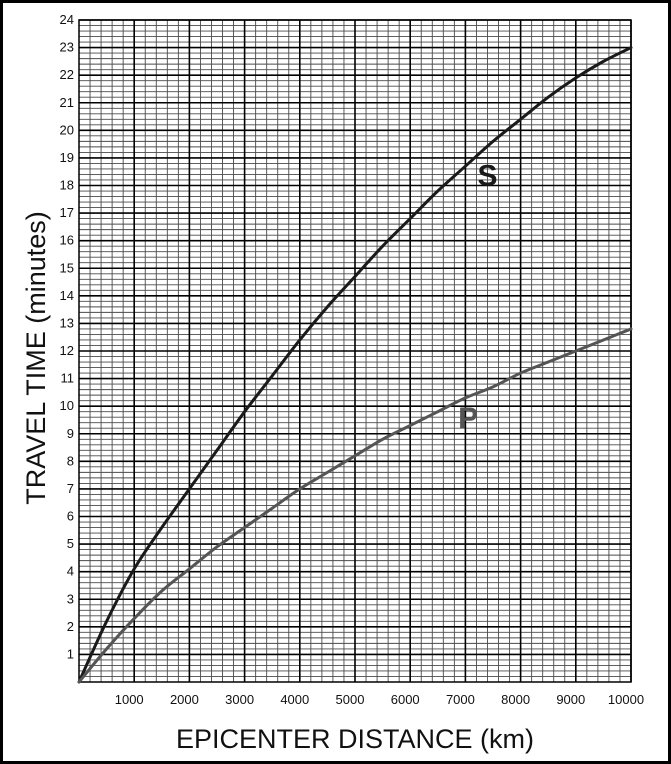  Describe the element at coordinates (70, 626) in the screenshot. I see `y-tick-label: 2` at that location.